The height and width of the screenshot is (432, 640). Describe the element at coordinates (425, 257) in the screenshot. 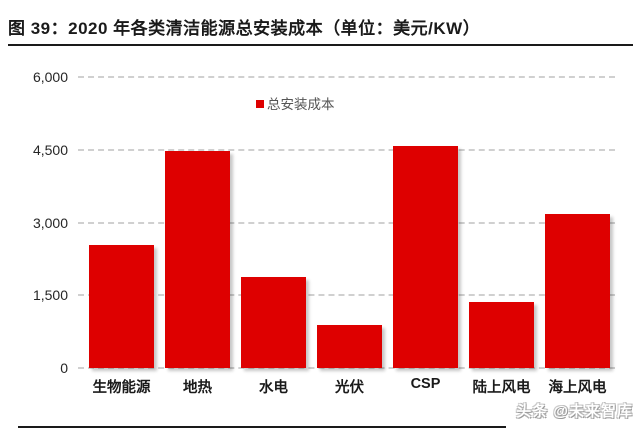

I see `bar-CSP` at that location.